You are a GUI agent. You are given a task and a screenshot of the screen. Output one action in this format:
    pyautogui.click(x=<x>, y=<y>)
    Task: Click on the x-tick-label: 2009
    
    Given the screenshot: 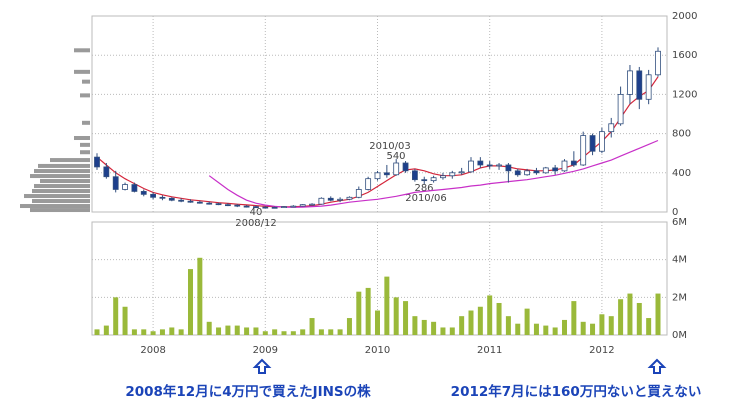 What is the action you would take?
    pyautogui.click(x=265, y=350)
    